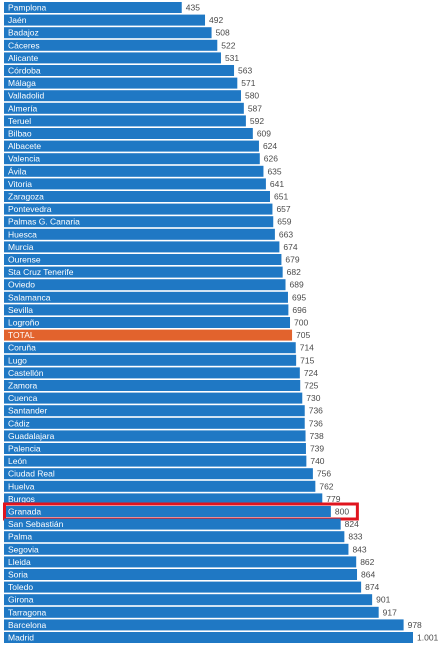 The image size is (445, 646). I want to click on category-label-jaen: Jaén, so click(17, 20).